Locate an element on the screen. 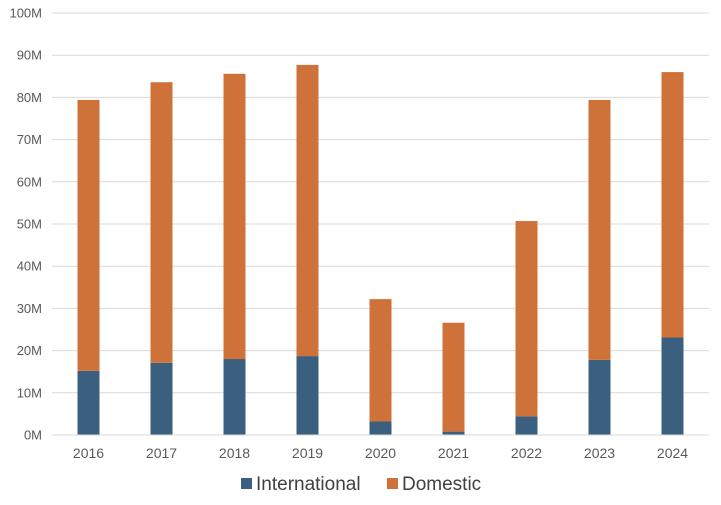 Image resolution: width=721 pixels, height=505 pixels. x-tick-label: 2020 is located at coordinates (380, 453).